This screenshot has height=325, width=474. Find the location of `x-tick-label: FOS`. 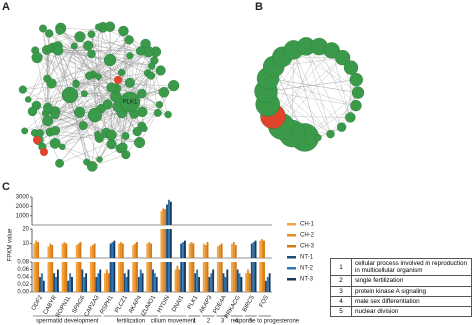

x-tick-label: FOS is located at coordinates (264, 302).